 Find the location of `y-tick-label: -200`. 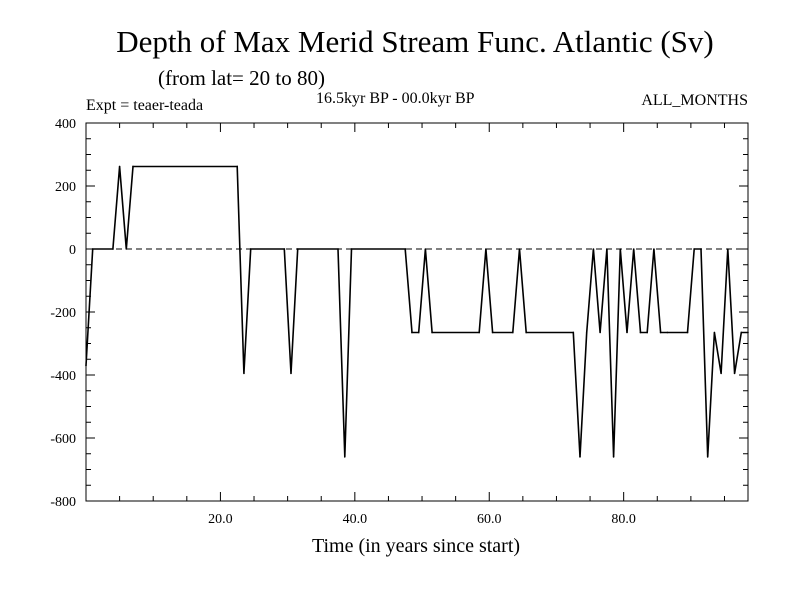

y-tick-label: -200 is located at coordinates (63, 313).